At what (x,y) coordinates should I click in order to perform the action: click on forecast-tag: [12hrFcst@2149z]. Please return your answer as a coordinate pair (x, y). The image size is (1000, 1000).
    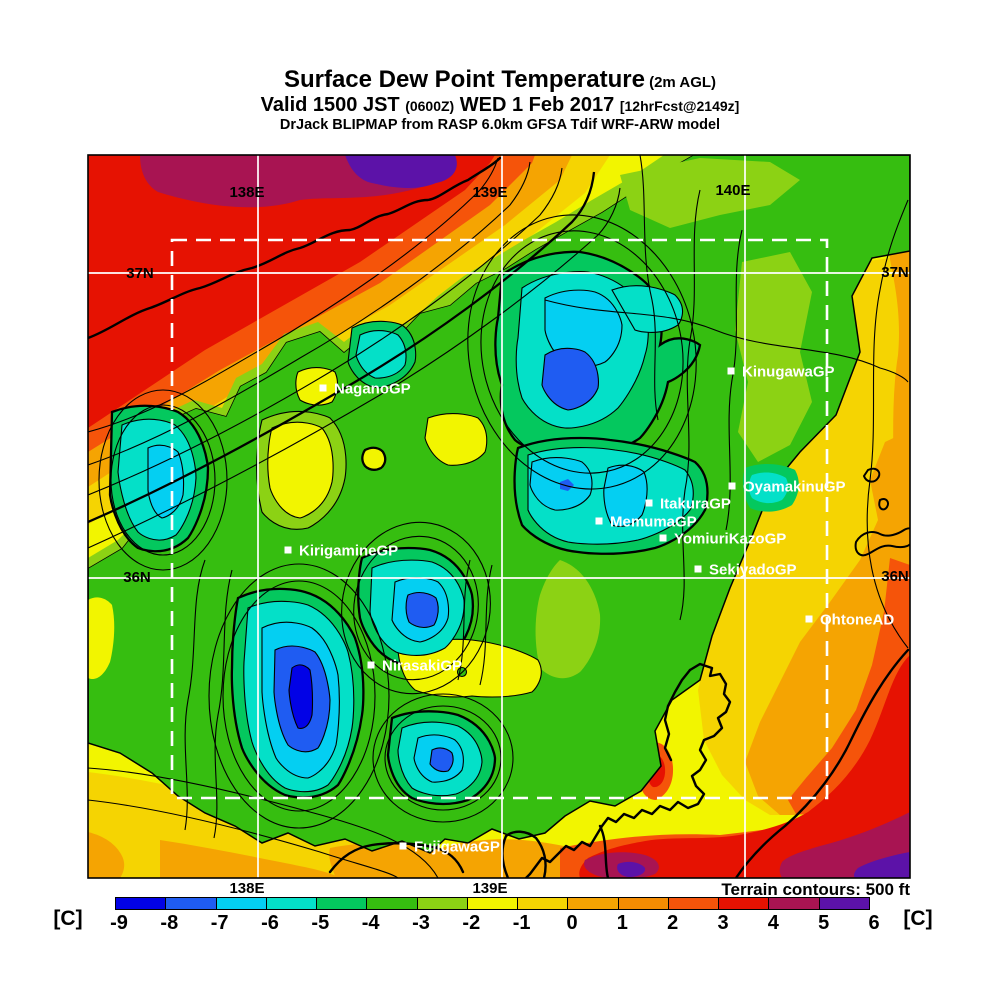
    Looking at the image, I should click on (679, 105).